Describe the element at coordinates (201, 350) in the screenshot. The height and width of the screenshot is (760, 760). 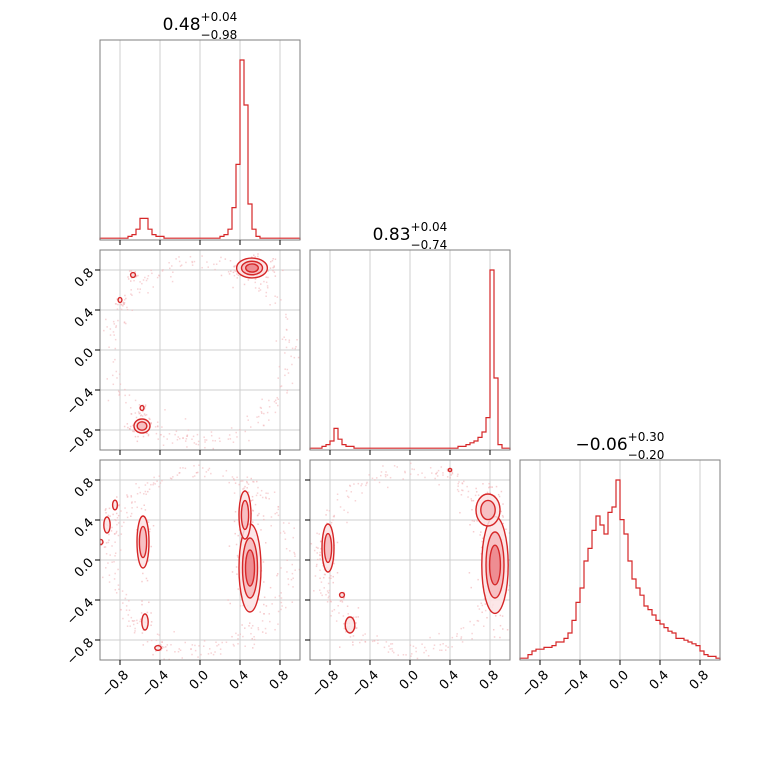
I see `panel-content` at that location.